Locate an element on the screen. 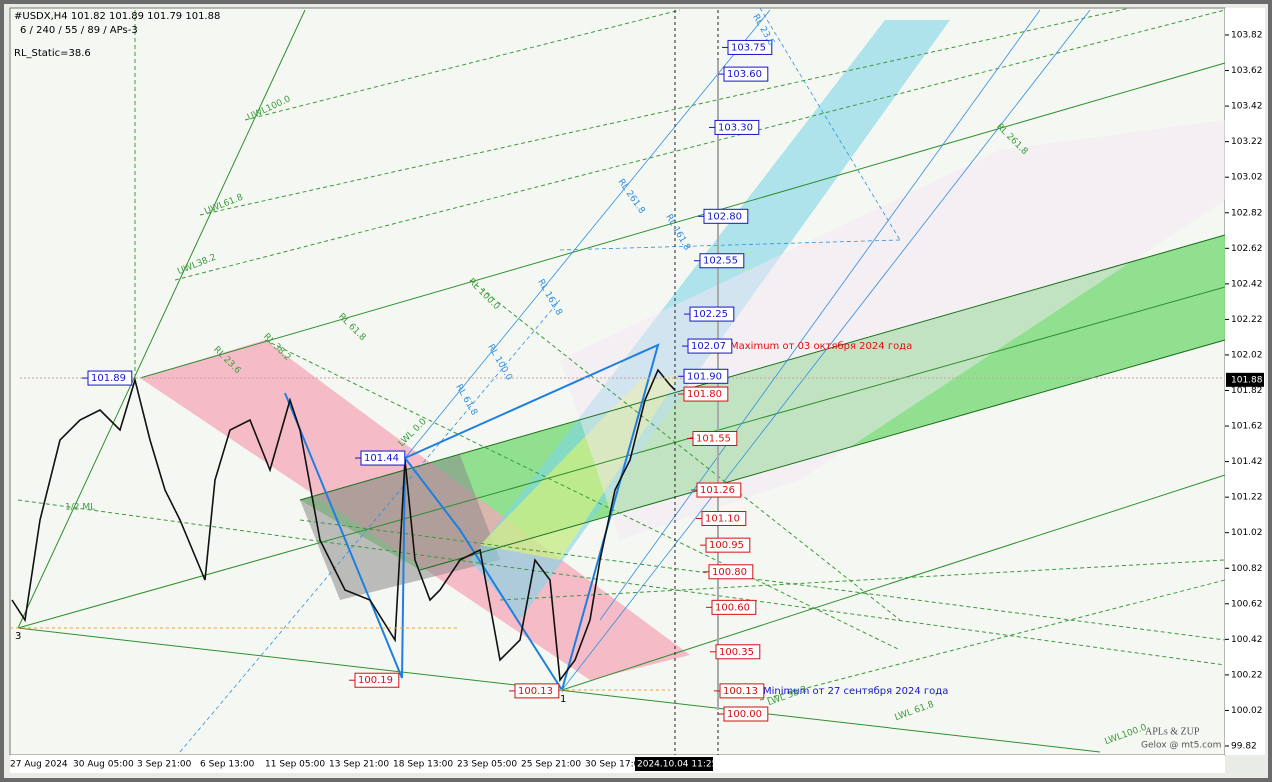  time-tick-label: 6 Sep 13:00 is located at coordinates (227, 765).